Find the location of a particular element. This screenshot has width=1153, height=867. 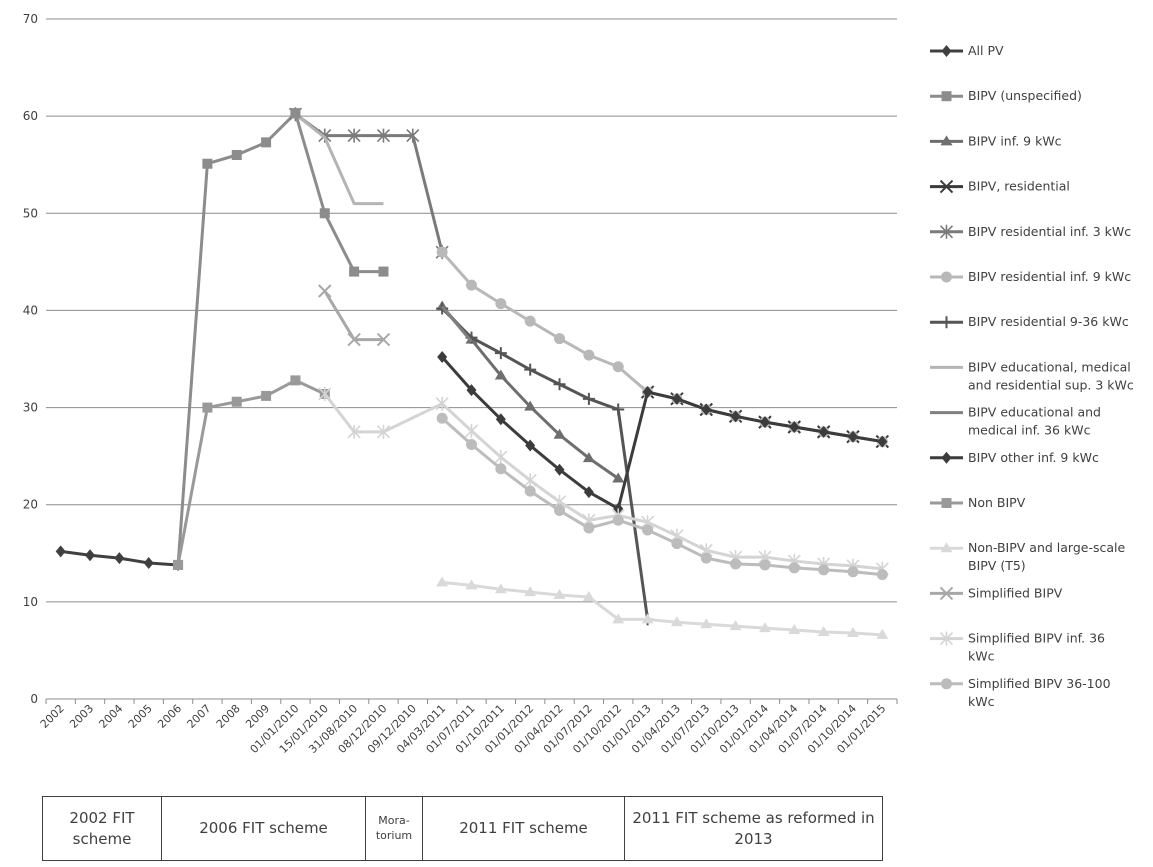

legend-label: BIPV educational and is located at coordinates (1034, 412).